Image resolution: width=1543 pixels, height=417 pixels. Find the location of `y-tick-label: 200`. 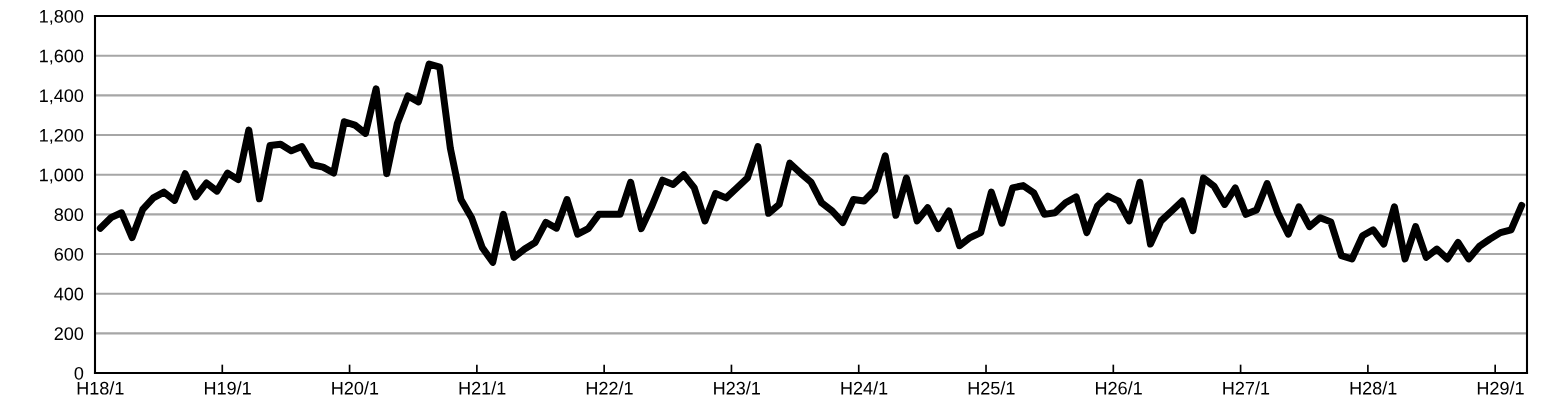

y-tick-label: 200 is located at coordinates (69, 334).